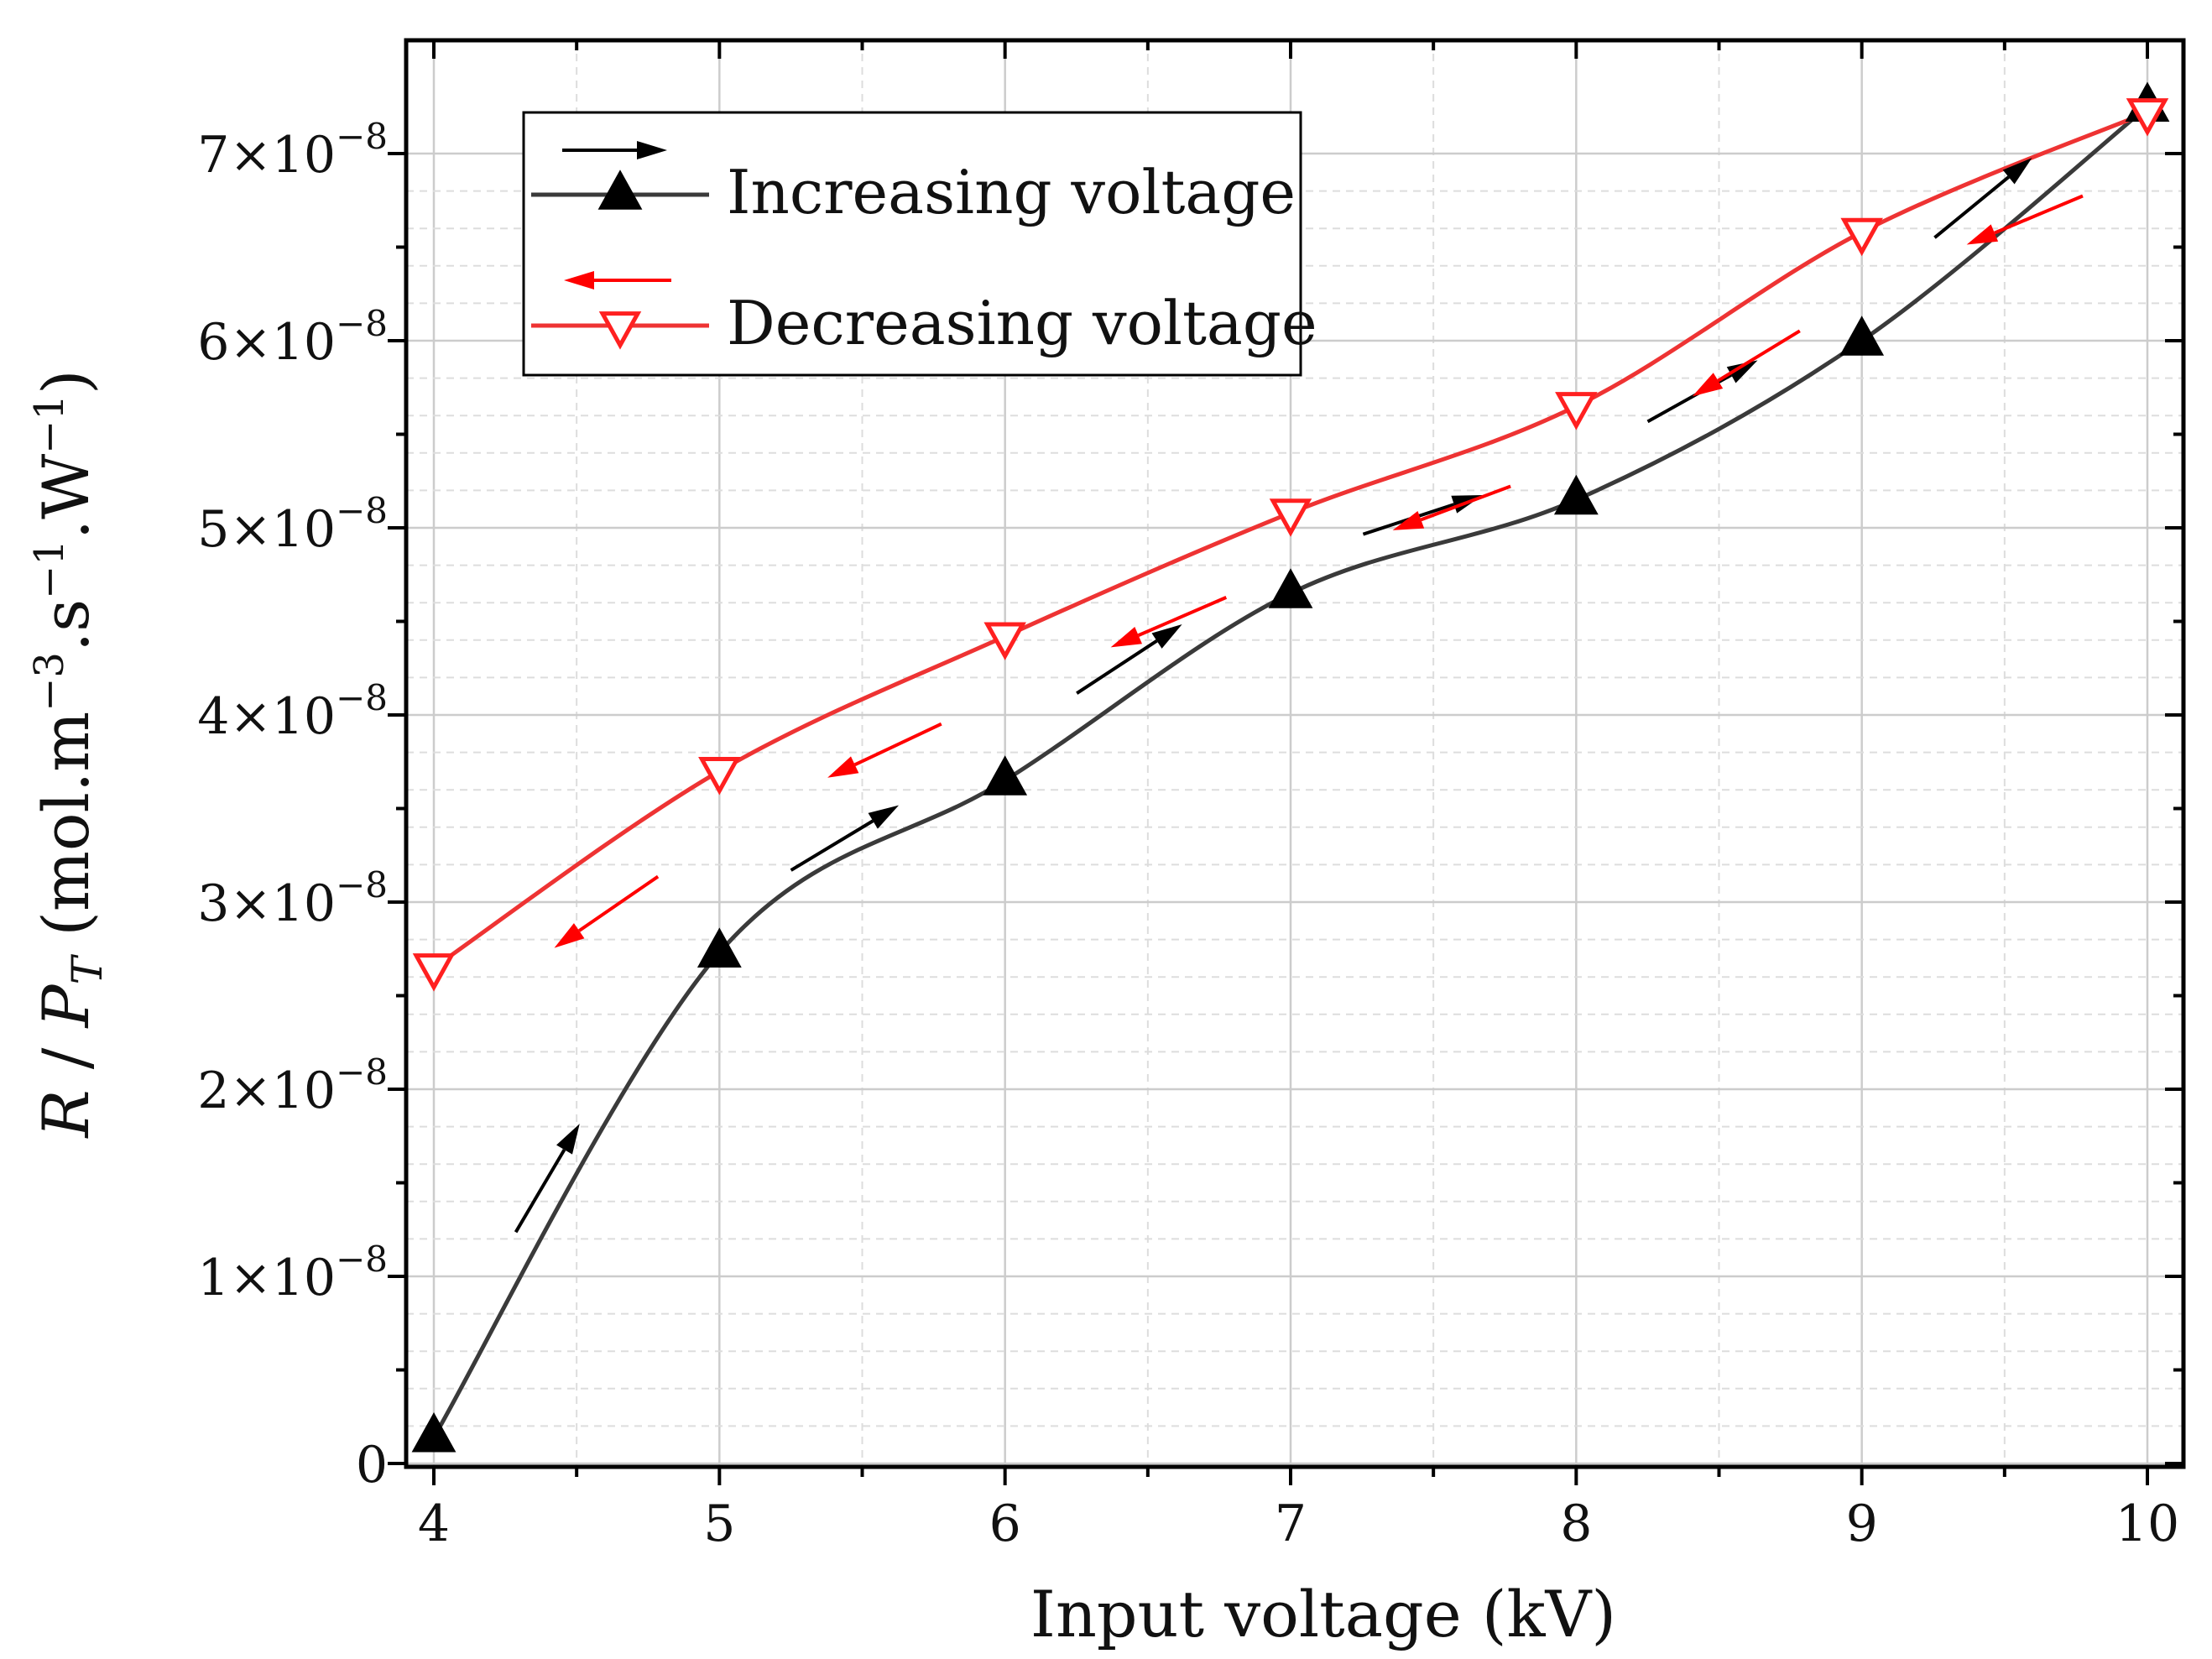  What do you see at coordinates (1291, 1524) in the screenshot?
I see `x-tick-label: 7` at bounding box center [1291, 1524].